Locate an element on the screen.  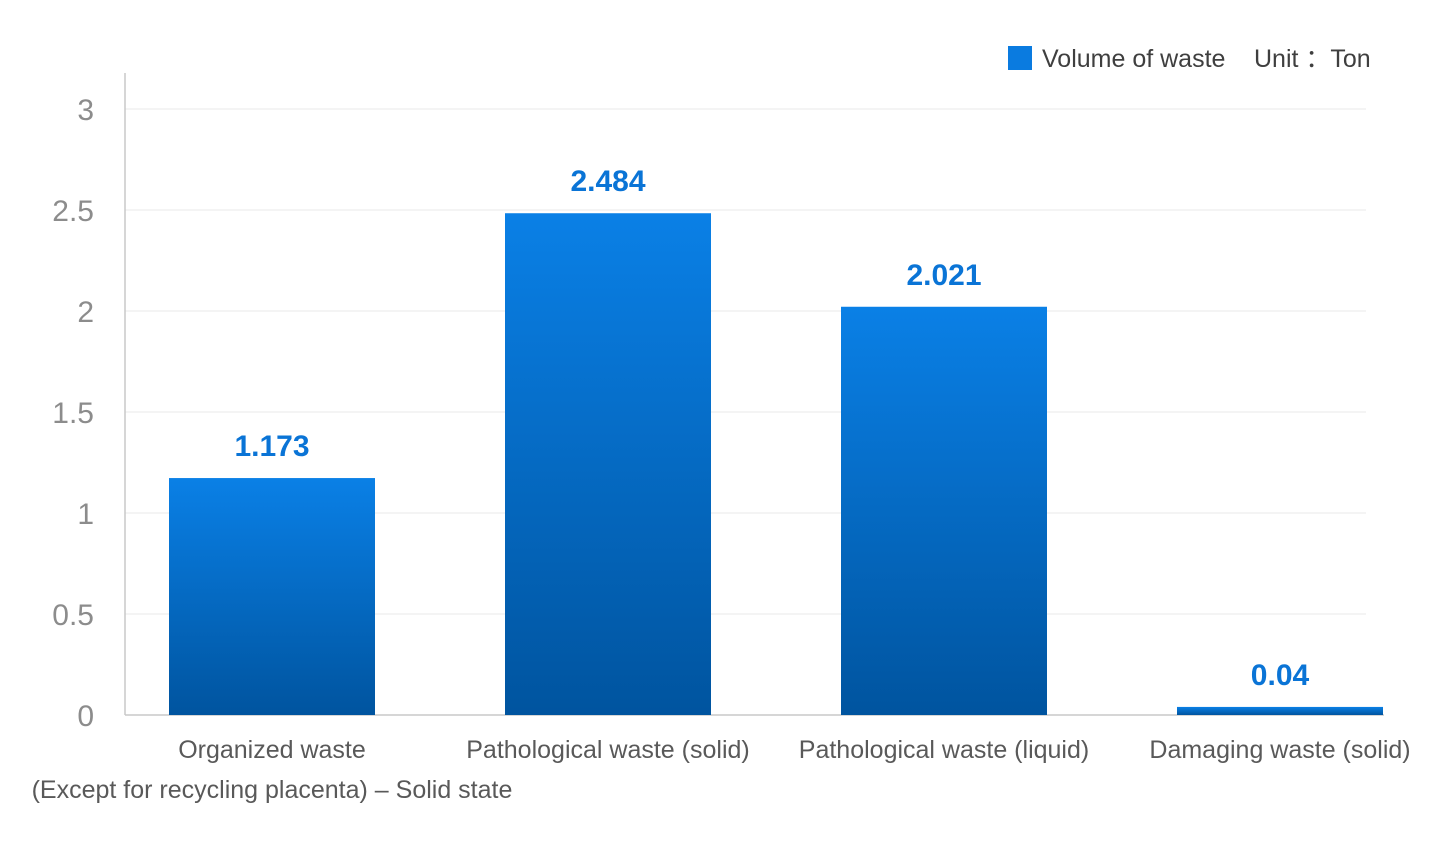
bar-value-label: 0.04 is located at coordinates (1280, 675).